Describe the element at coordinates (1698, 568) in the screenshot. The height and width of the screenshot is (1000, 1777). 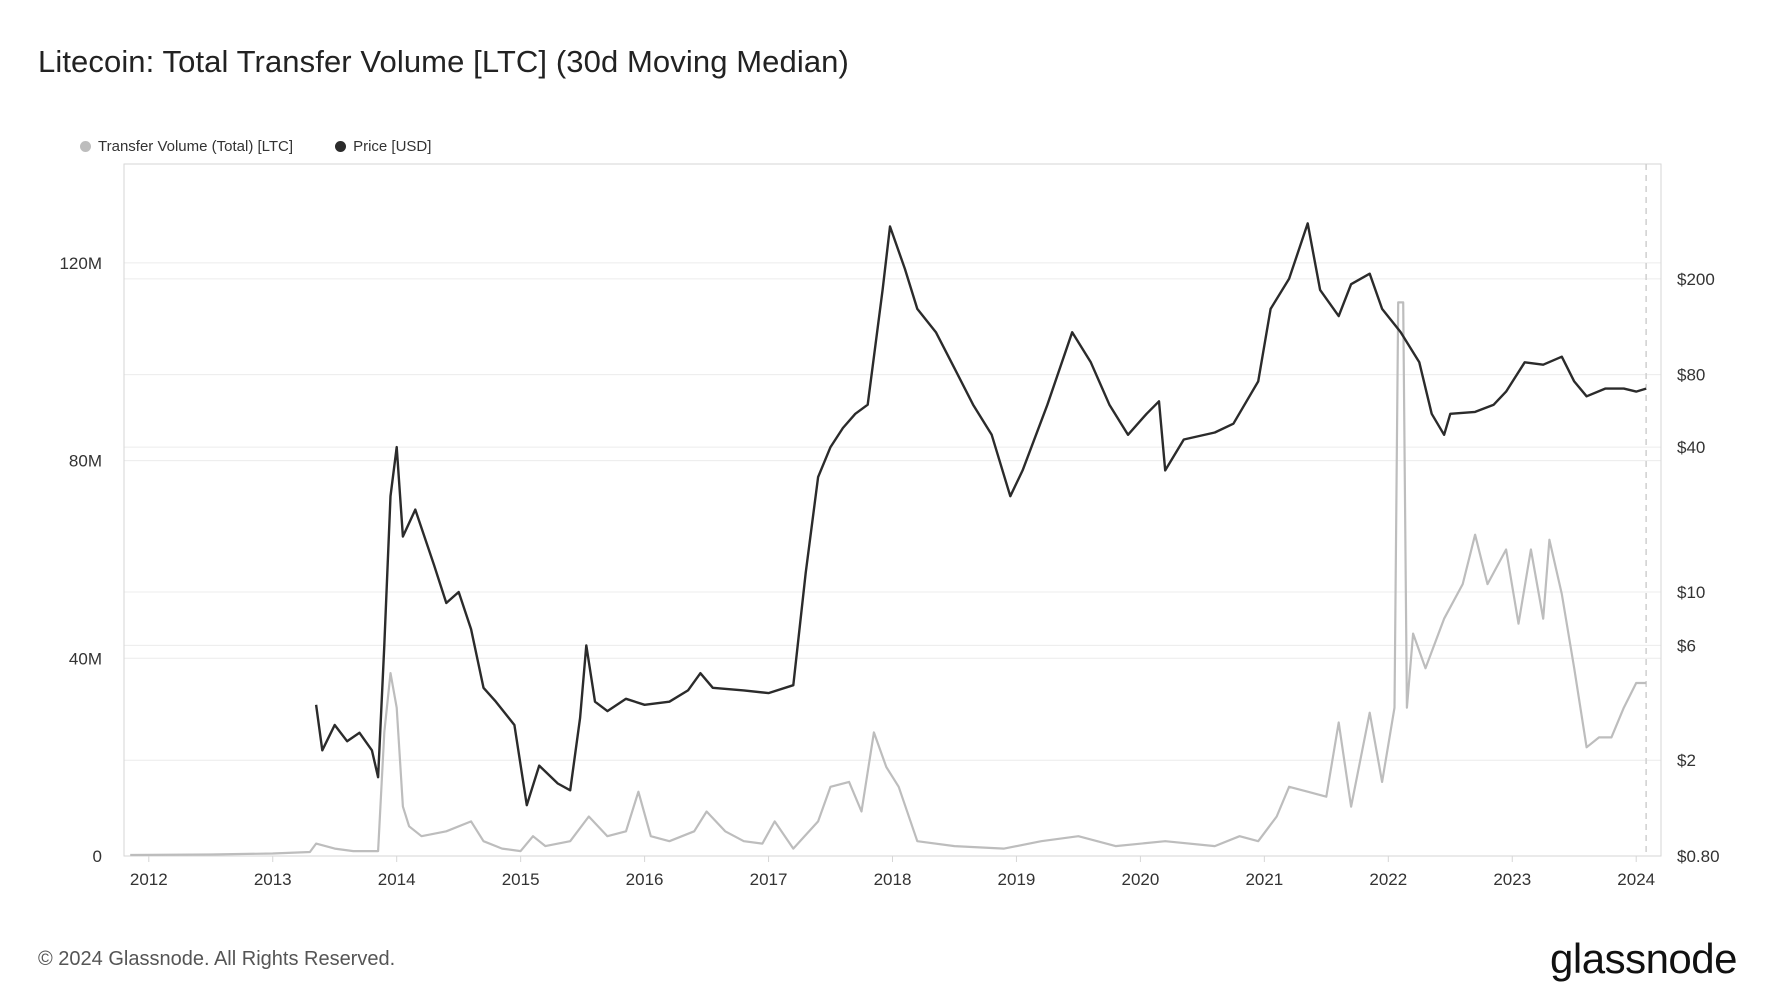
I see `y-axis-right-ticks: $0.80 $2 $6 $10 $40 $80 $200` at that location.